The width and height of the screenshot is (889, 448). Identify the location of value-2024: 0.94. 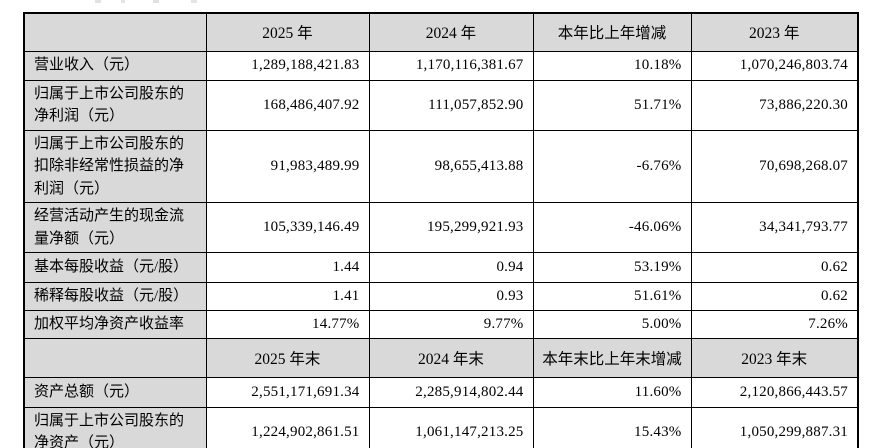
(451, 267).